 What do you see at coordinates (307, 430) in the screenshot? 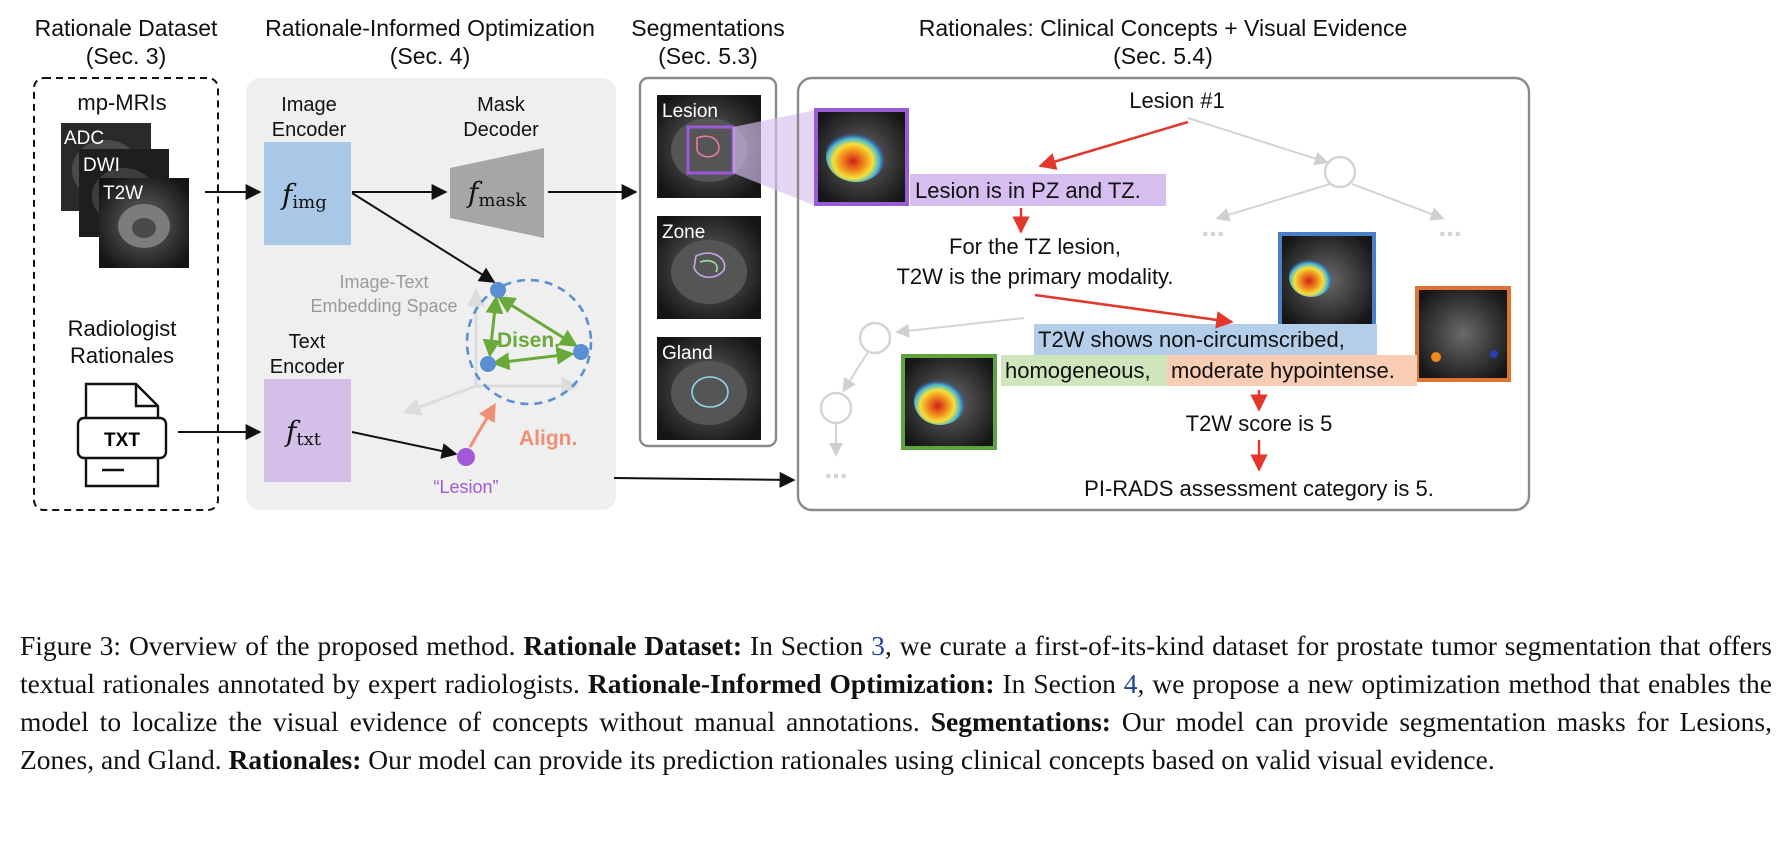
I see `text-encoder-box` at bounding box center [307, 430].